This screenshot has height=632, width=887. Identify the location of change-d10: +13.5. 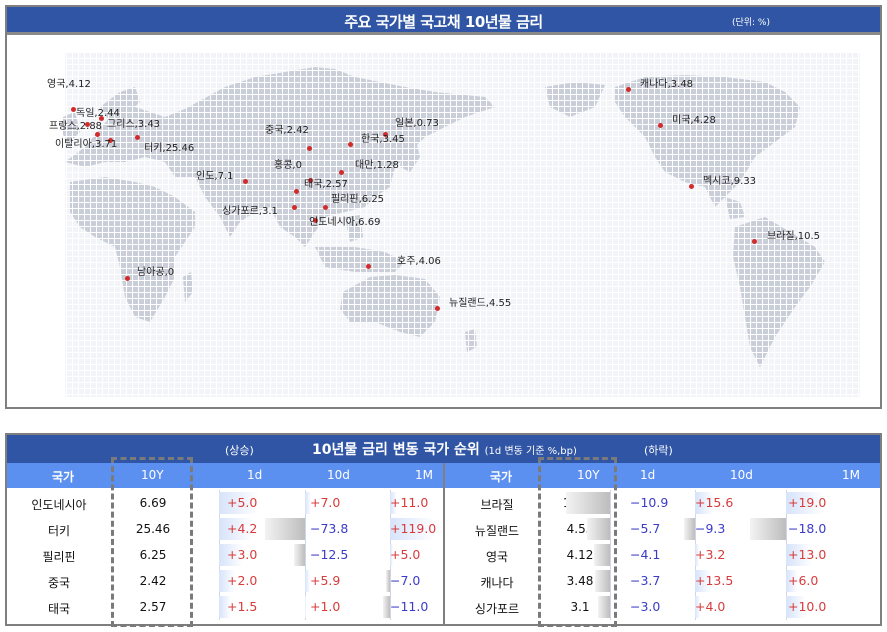
(714, 580).